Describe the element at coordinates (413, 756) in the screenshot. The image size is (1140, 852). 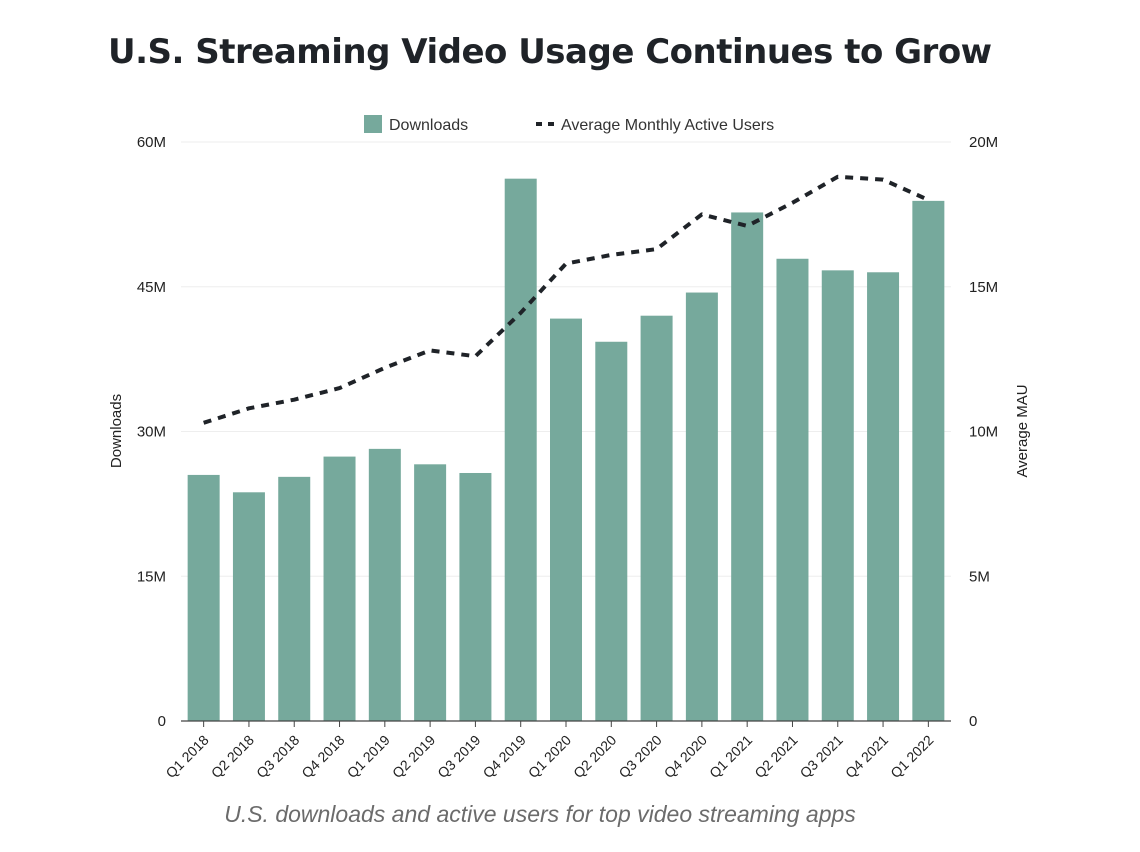
I see `x-tick-label: Q2 2019` at that location.